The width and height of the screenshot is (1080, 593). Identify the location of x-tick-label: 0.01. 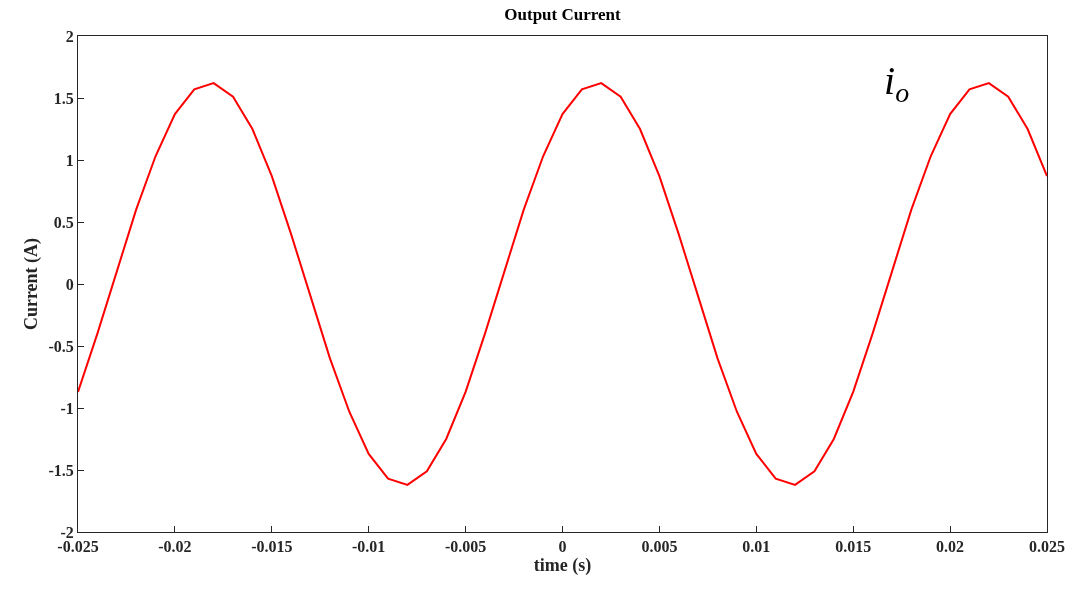
(756, 547).